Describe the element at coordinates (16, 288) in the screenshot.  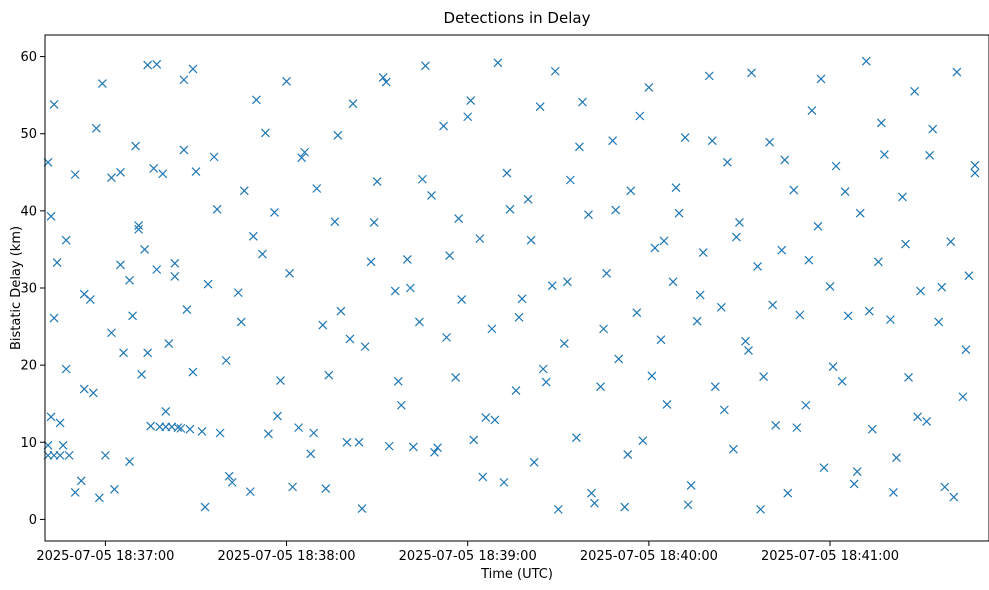
I see `y-axis-label: Bistatic Delay (km)` at that location.